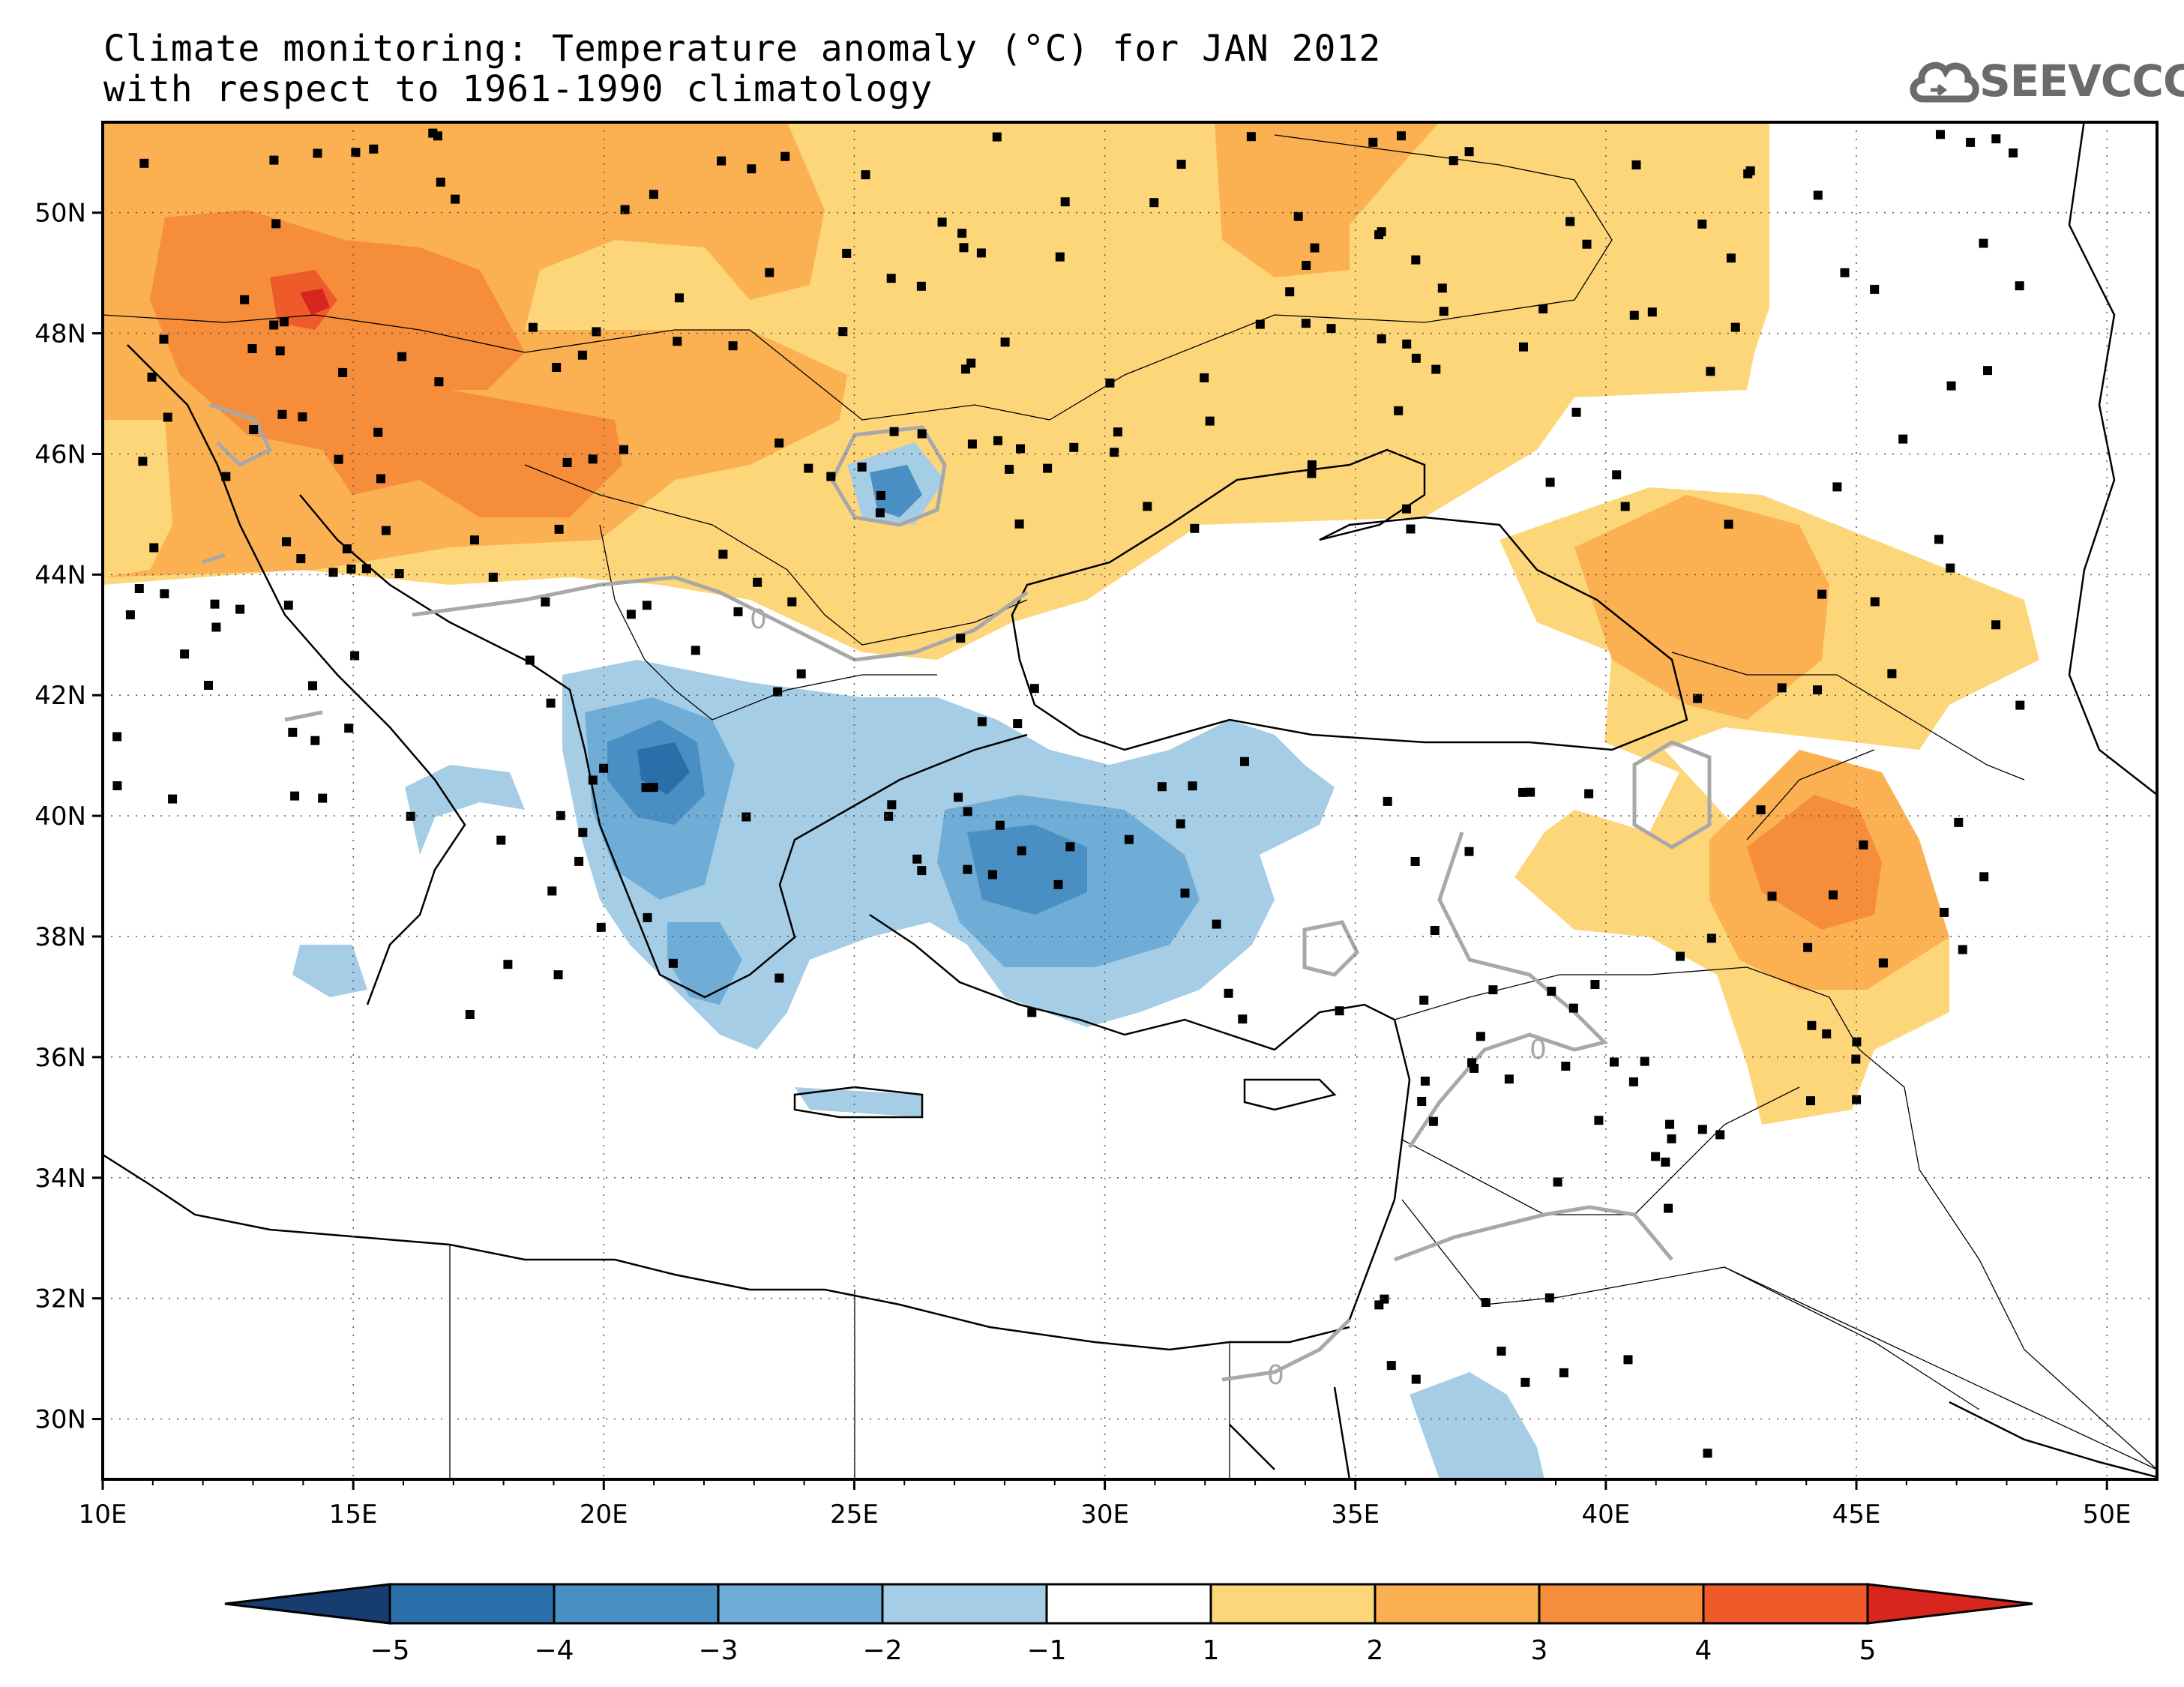 The width and height of the screenshot is (2184, 1687). I want to click on contour-zero-east-anatolia, so click(1672, 794).